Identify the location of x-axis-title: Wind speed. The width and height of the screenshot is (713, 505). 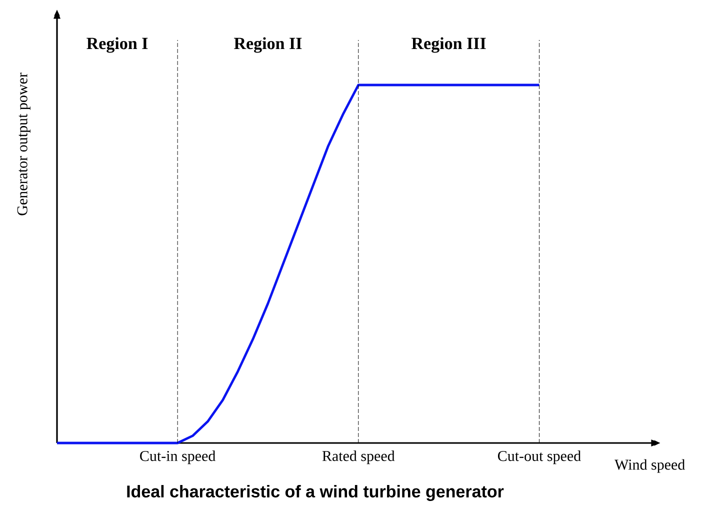
(649, 466).